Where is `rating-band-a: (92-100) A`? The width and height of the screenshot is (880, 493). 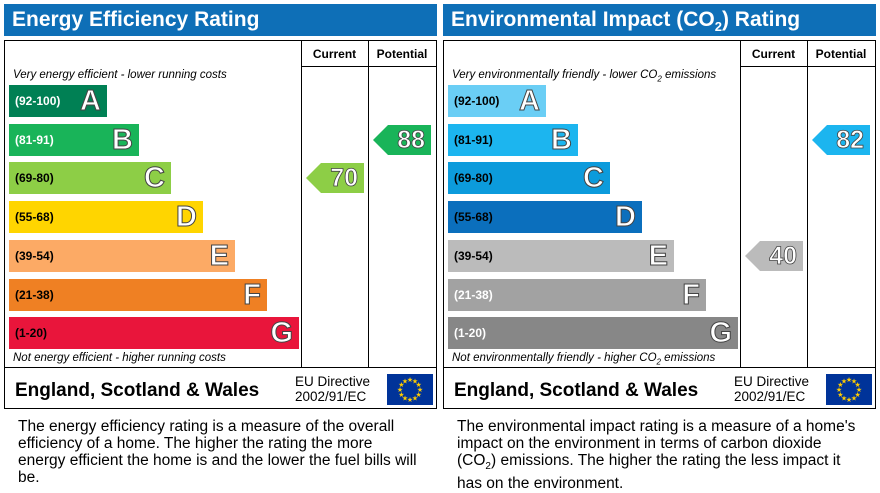
rating-band-a: (92-100) A is located at coordinates (58, 101).